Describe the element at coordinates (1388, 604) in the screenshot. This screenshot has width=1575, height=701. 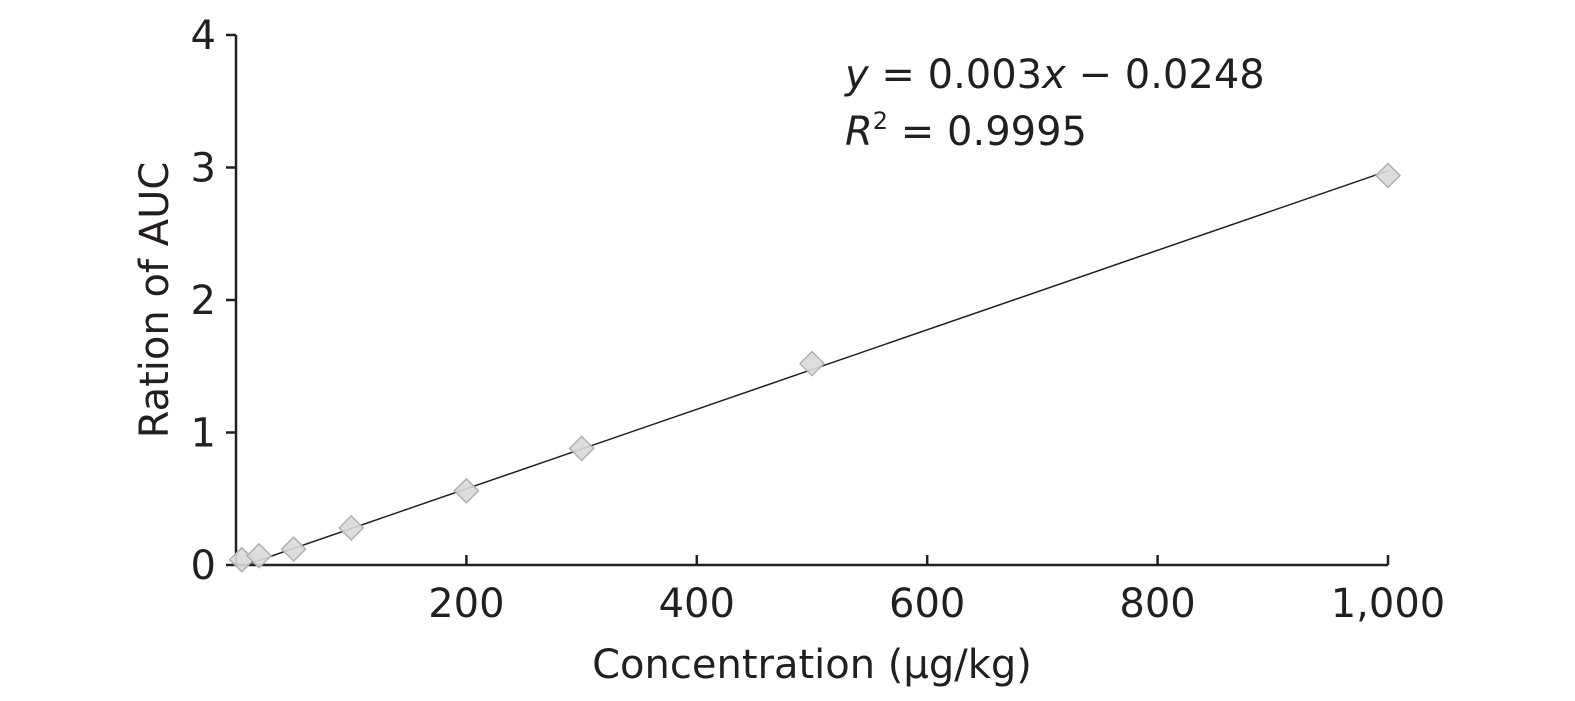
I see `x-tick-label: 1,000` at that location.